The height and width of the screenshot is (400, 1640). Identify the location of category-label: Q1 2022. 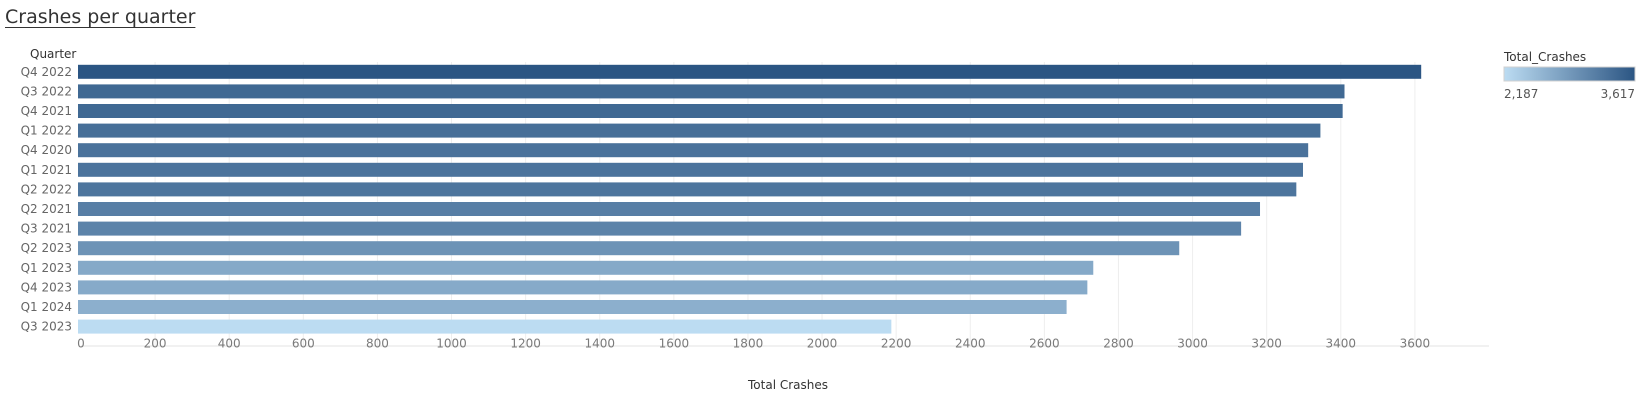
(46, 131).